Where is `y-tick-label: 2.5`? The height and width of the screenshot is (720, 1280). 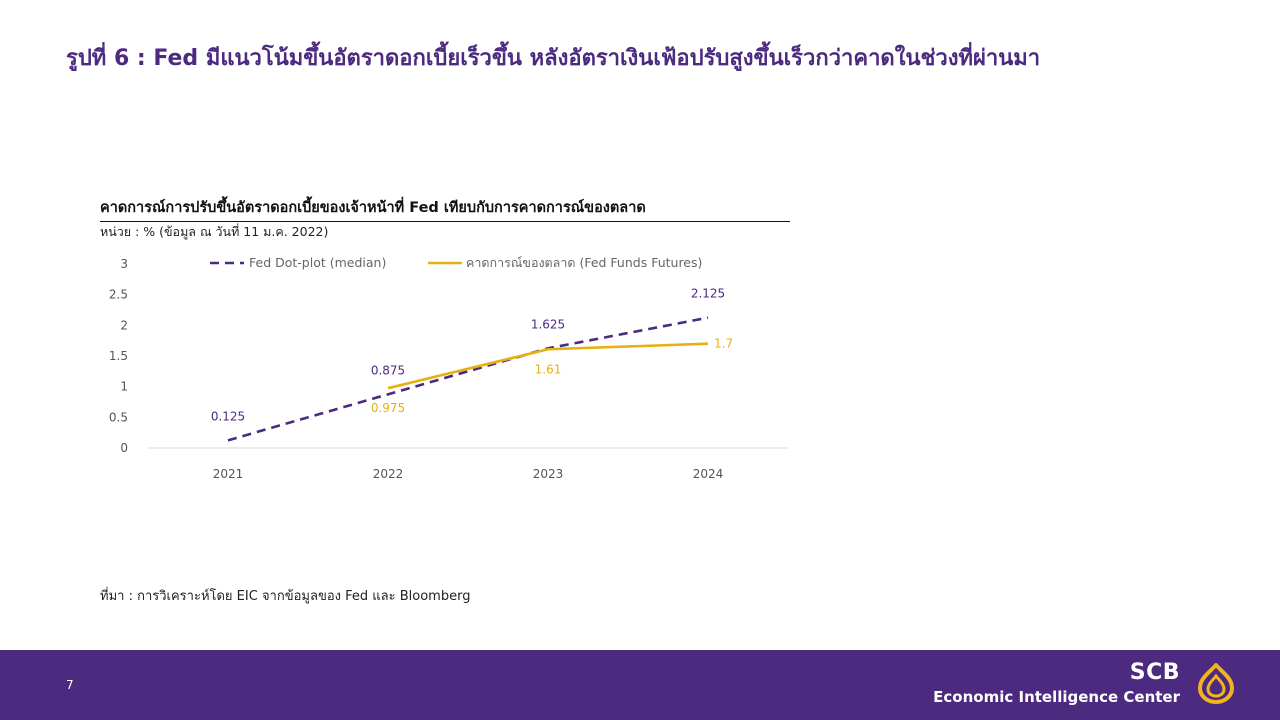
y-tick-label: 2.5 is located at coordinates (118, 295).